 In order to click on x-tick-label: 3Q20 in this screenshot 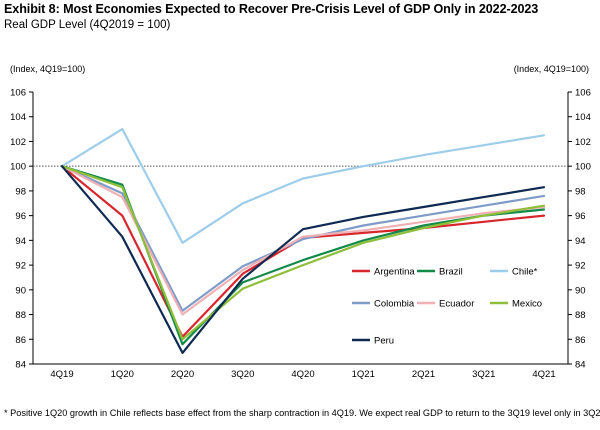, I will do `click(242, 374)`.